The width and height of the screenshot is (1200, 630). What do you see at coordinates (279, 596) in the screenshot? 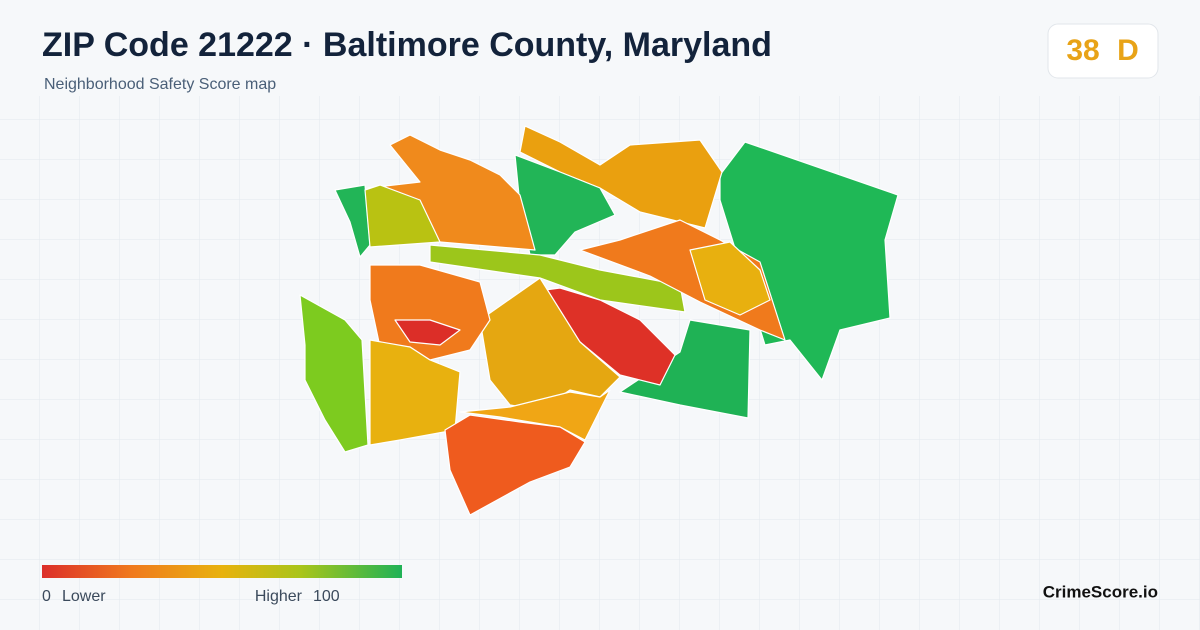
I see `legend-max-label: Higher` at bounding box center [279, 596].